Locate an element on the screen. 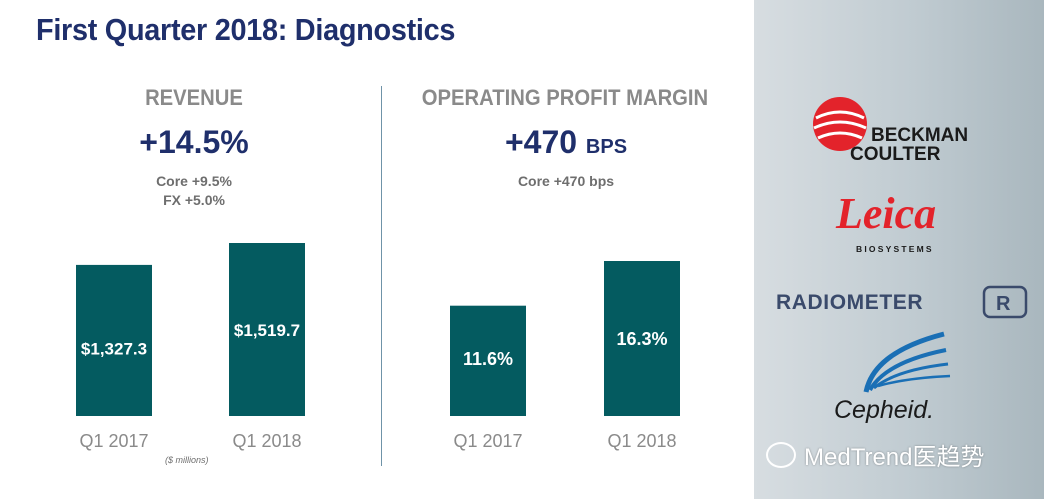 The width and height of the screenshot is (1044, 499). beckman-sphere-icon is located at coordinates (840, 124).